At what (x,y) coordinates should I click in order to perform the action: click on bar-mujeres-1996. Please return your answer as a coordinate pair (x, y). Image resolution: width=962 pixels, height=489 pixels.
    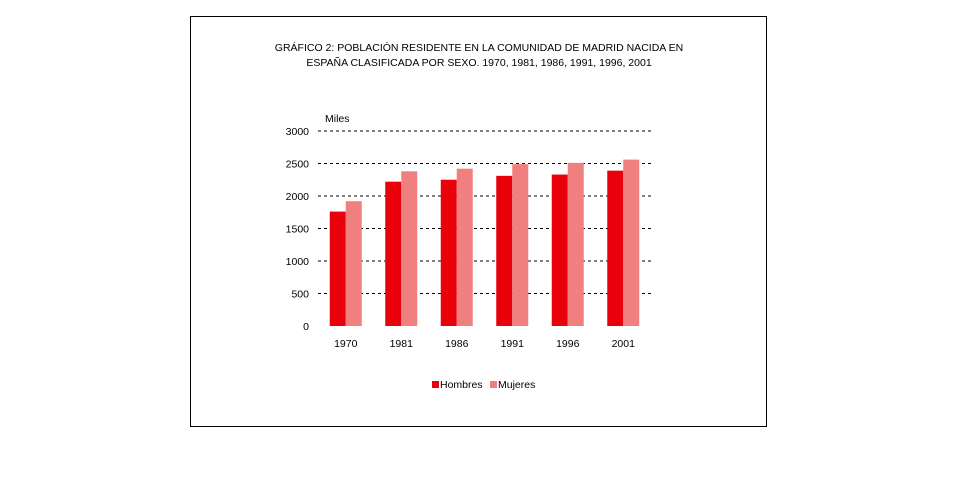
    Looking at the image, I should click on (575, 244).